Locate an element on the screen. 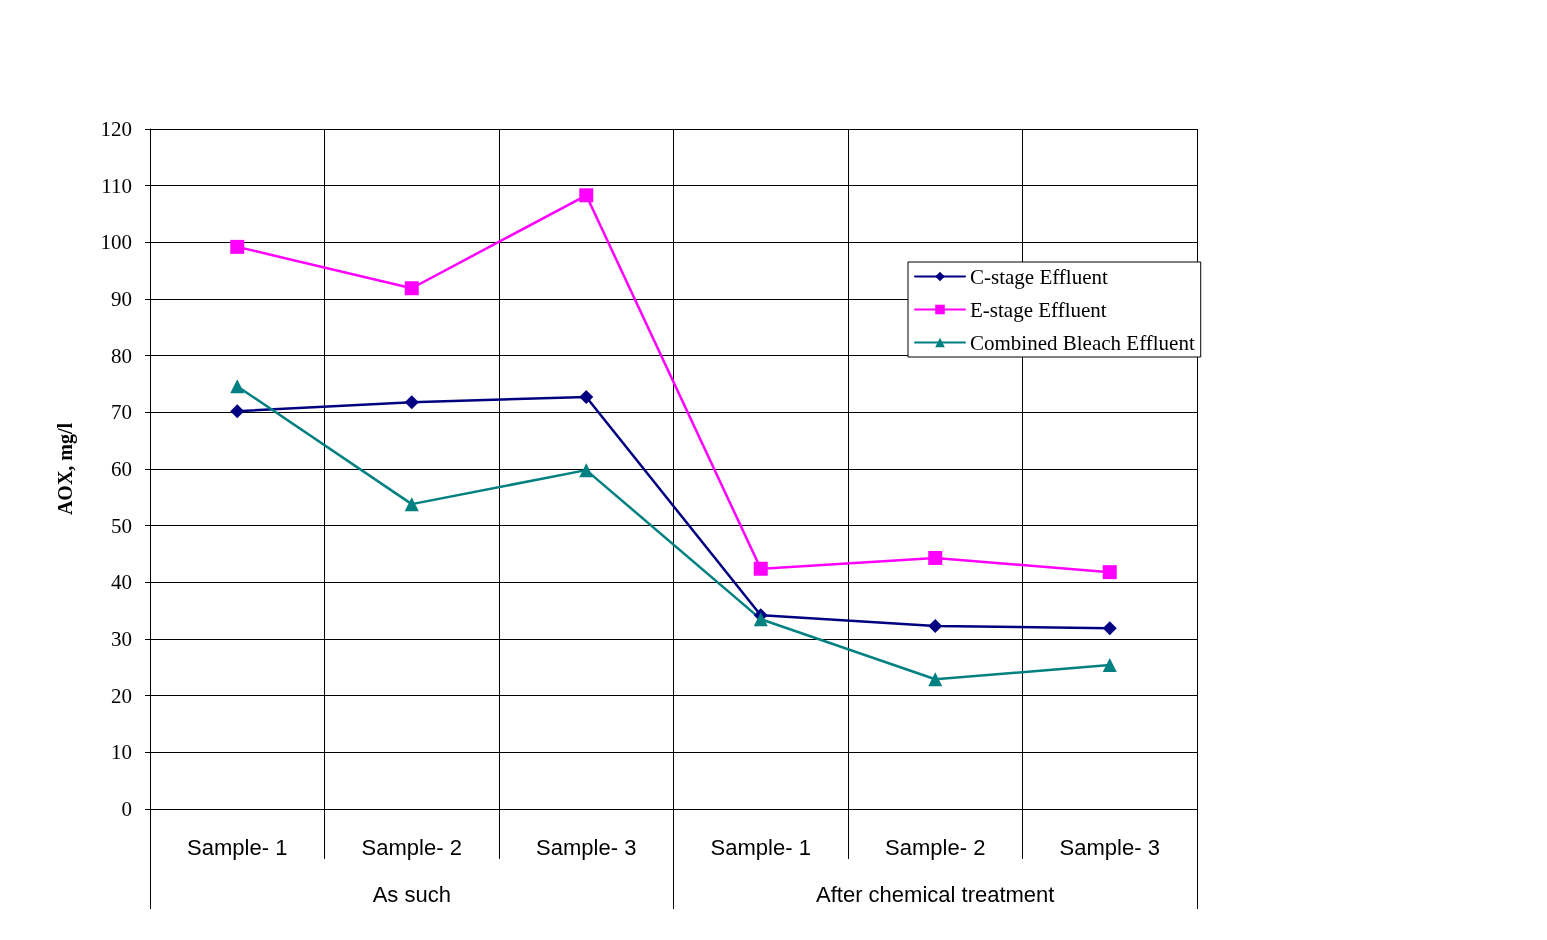 Image resolution: width=1547 pixels, height=940 pixels. text: After chemical treatment is located at coordinates (935, 894).